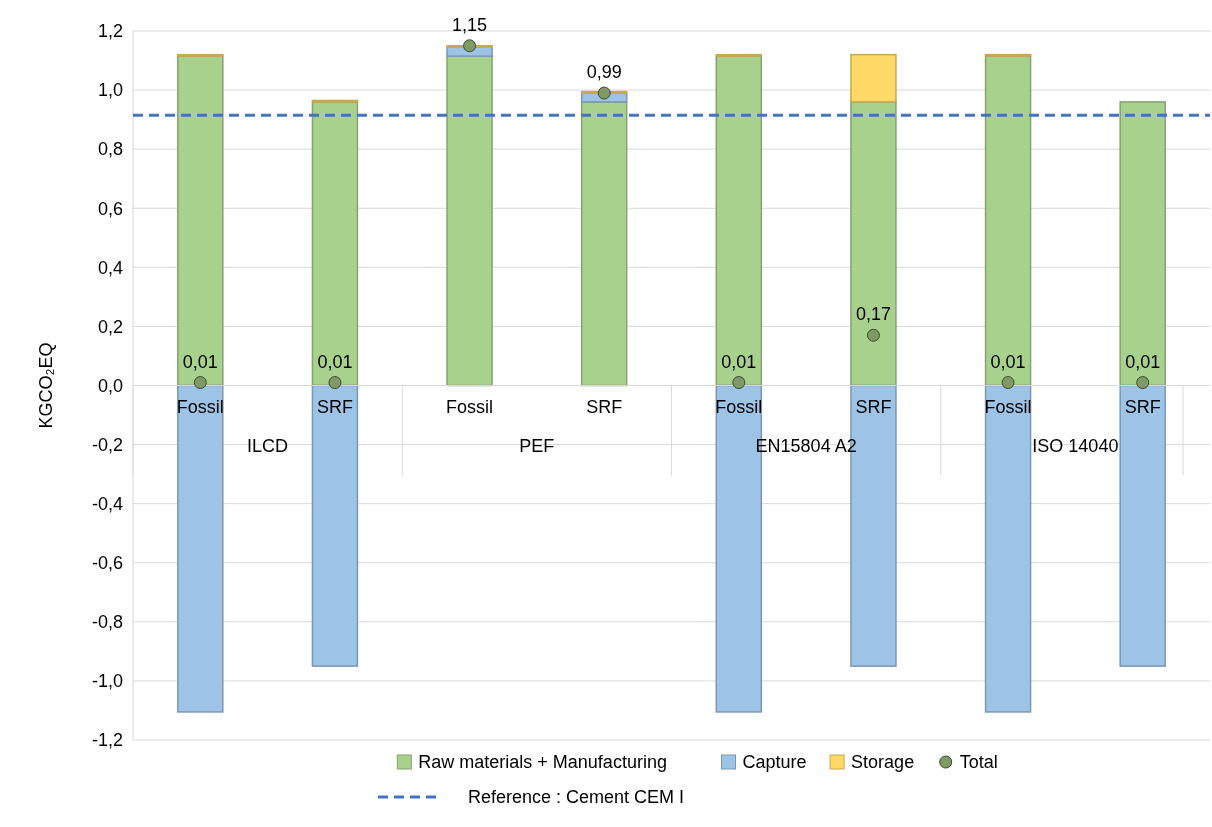  What do you see at coordinates (110, 90) in the screenshot?
I see `y-tick-label: 1,0` at bounding box center [110, 90].